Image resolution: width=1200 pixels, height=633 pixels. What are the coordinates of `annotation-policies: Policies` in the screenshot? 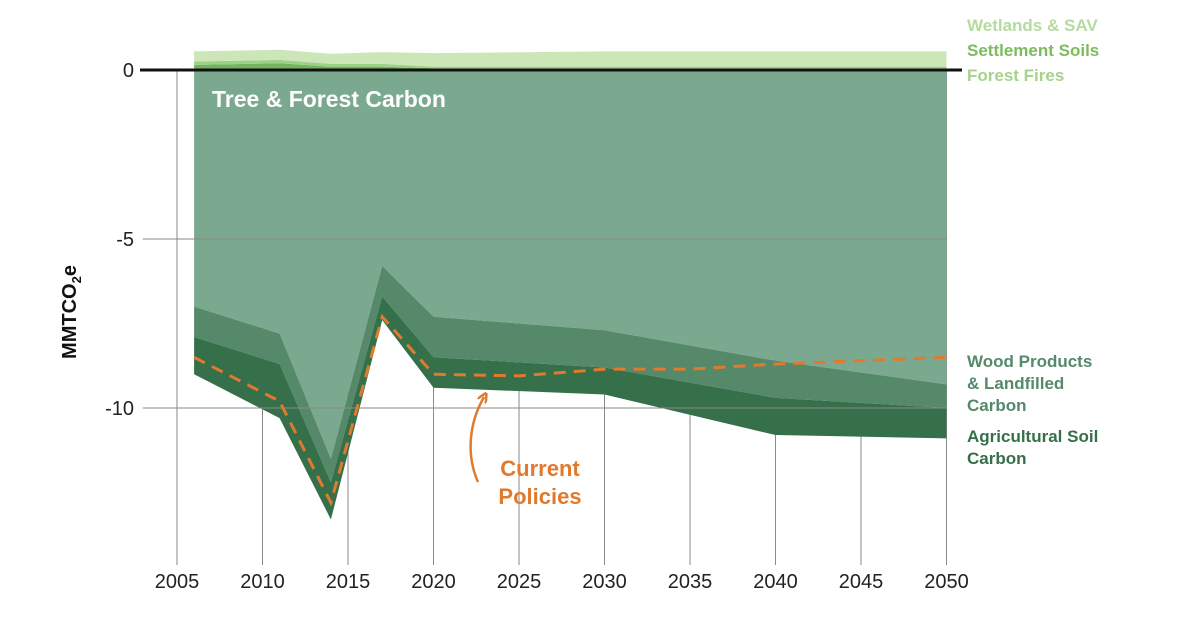 It's located at (539, 496).